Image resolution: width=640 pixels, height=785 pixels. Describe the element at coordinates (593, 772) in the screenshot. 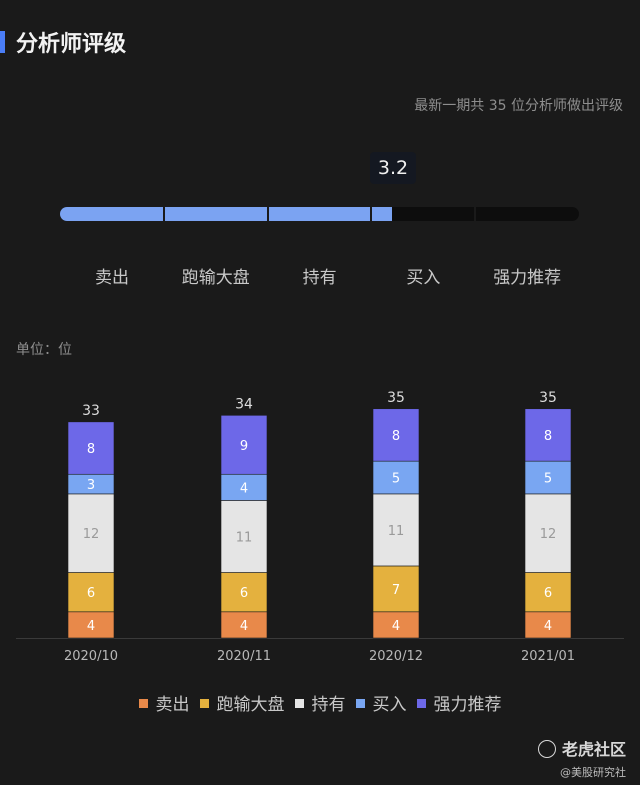

I see `watermark-sub: @美股研究社` at that location.